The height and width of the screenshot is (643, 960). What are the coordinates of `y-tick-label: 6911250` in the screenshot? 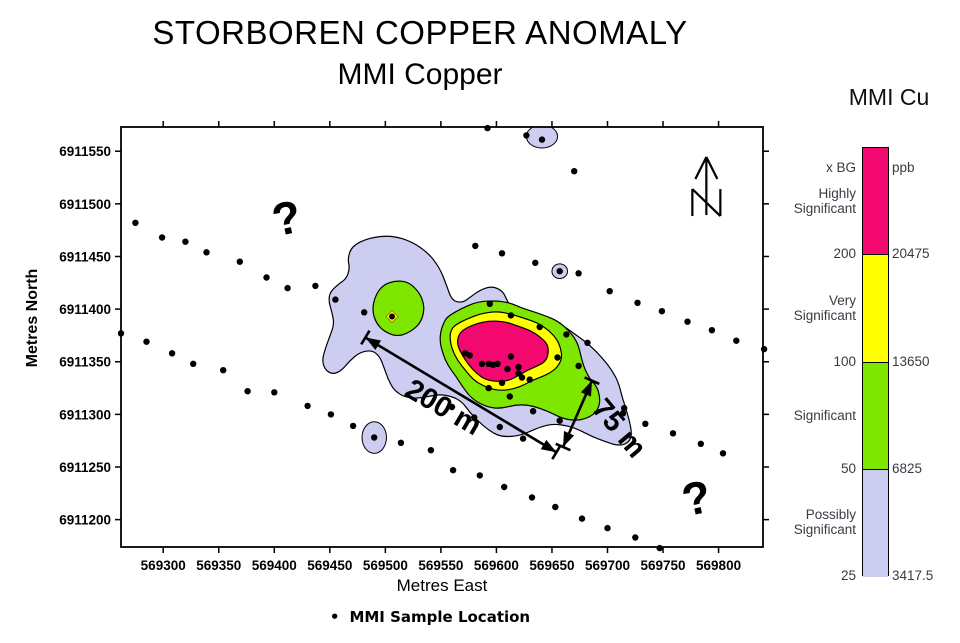 It's located at (85, 467).